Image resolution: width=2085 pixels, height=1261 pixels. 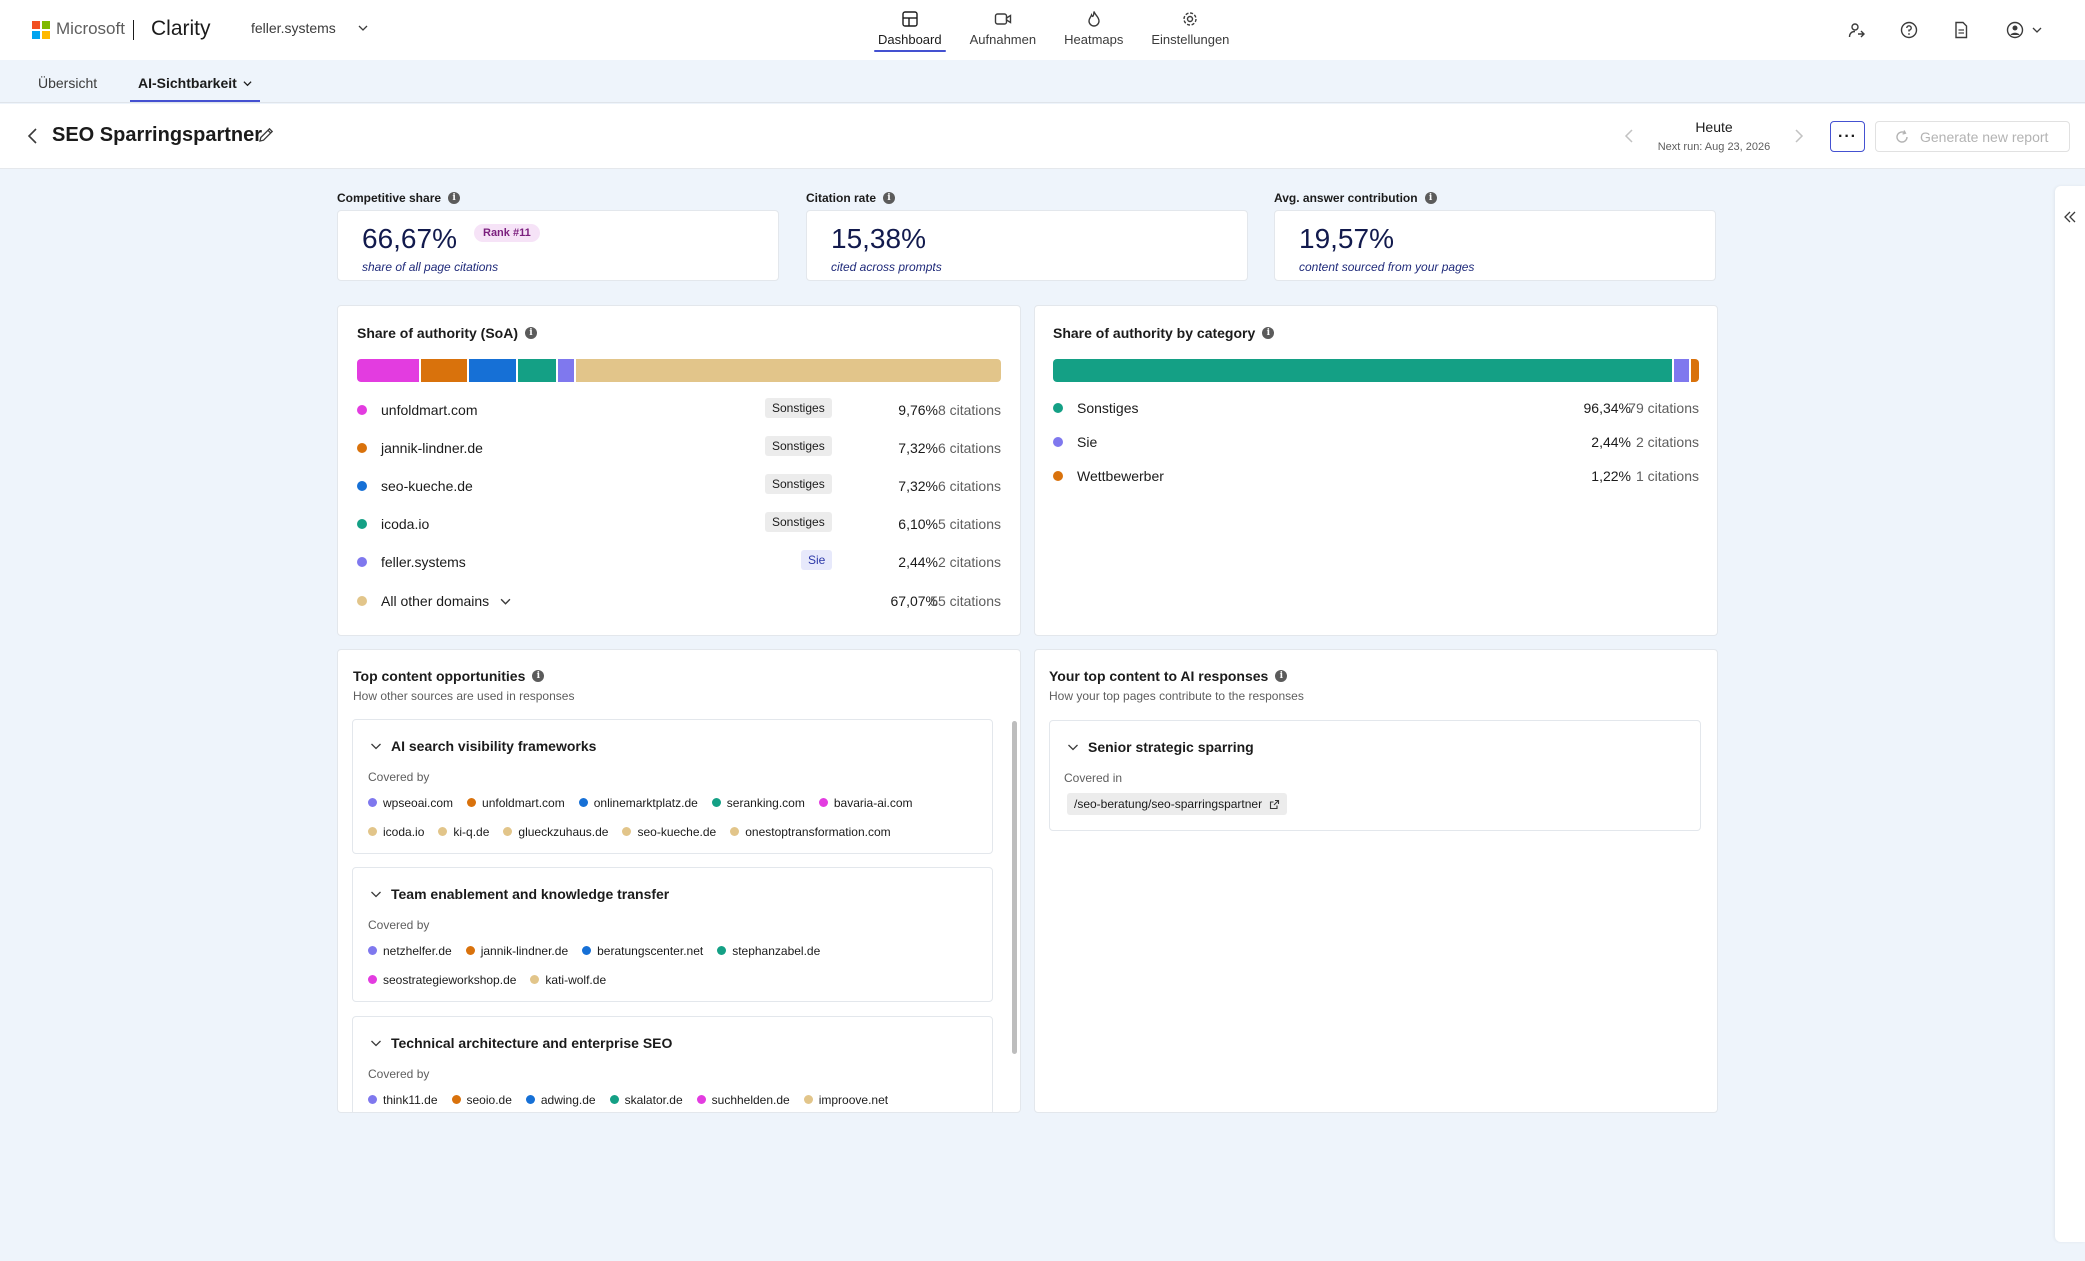 I want to click on domain-chip: seostrategieworkshop.de, so click(x=442, y=979).